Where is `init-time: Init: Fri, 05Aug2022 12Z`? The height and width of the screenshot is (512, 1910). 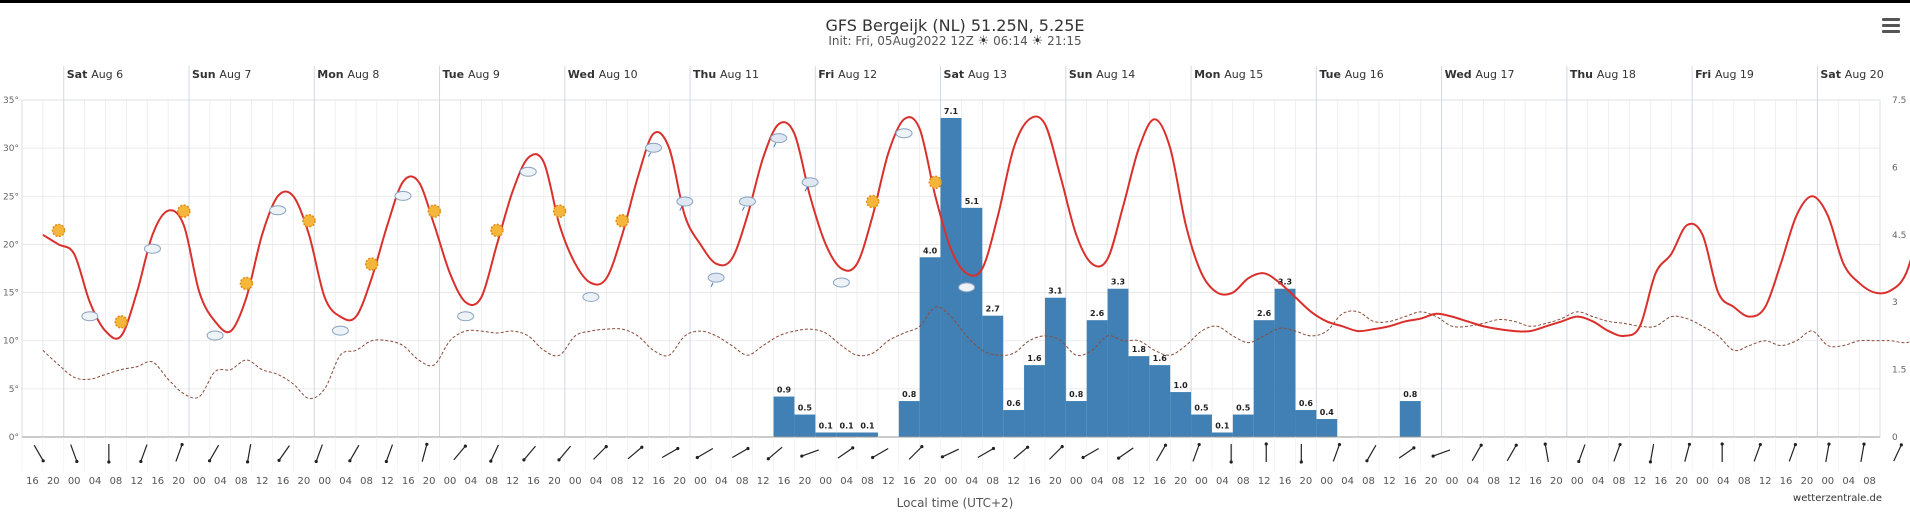 init-time: Init: Fri, 05Aug2022 12Z is located at coordinates (901, 41).